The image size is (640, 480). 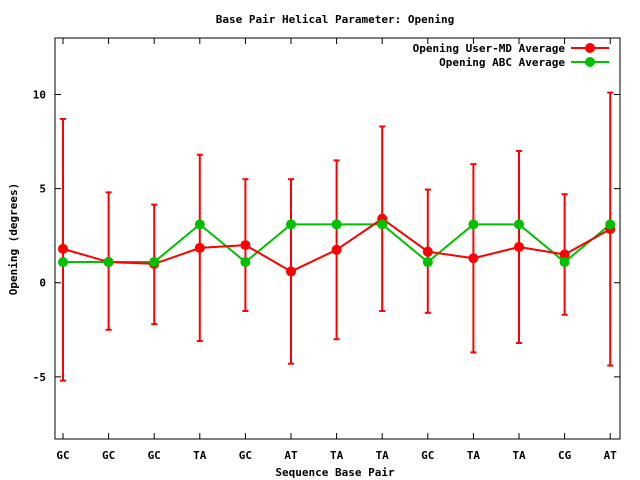 I want to click on y-tick-label: 10, so click(x=39, y=94).